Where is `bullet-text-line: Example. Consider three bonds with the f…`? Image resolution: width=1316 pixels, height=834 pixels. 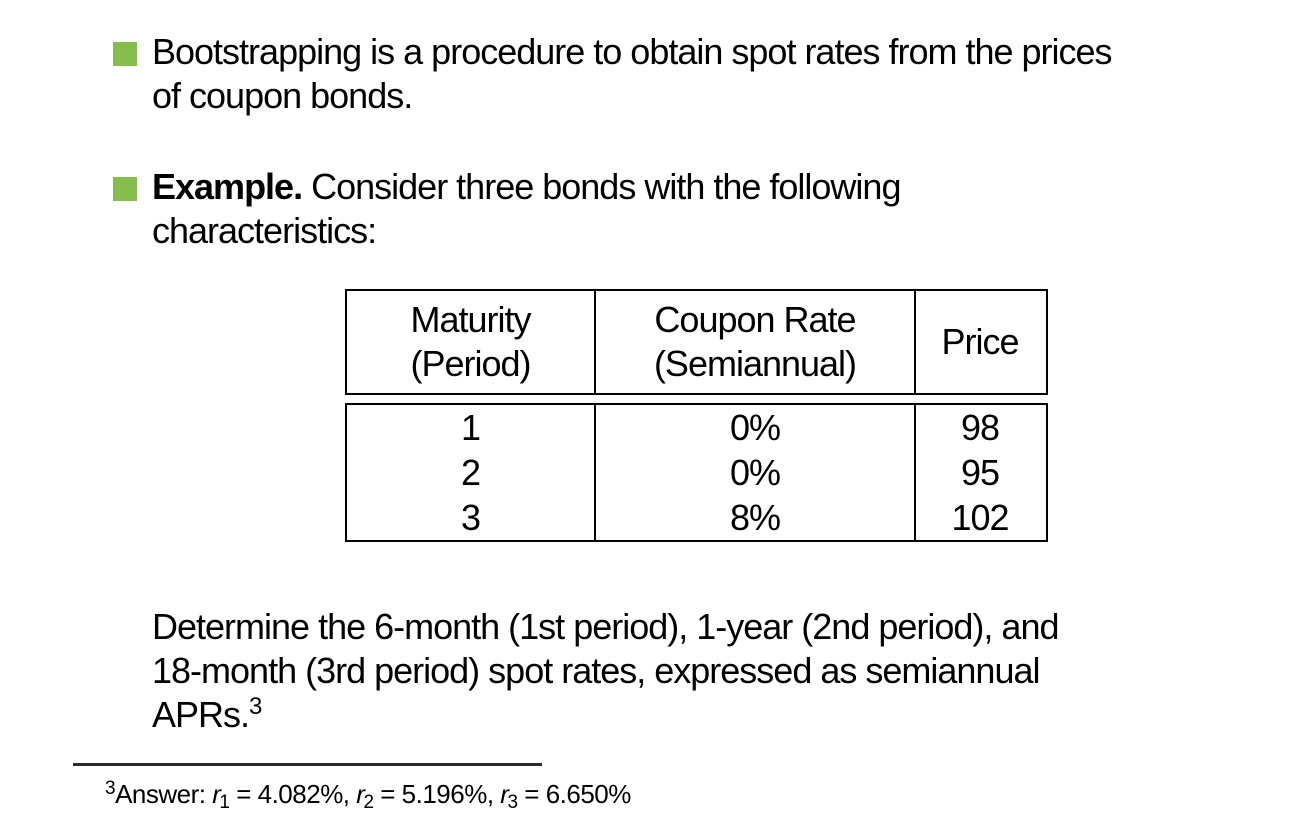 bullet-text-line: Example. Consider three bonds with the f… is located at coordinates (526, 187).